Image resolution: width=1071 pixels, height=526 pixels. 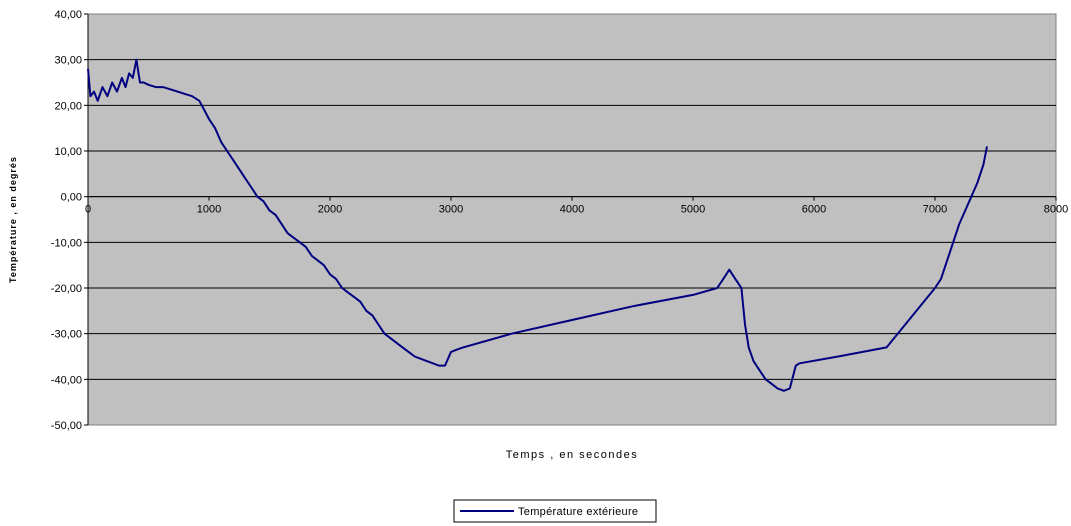 What do you see at coordinates (68, 61) in the screenshot?
I see `y-tick-label: 30,00` at bounding box center [68, 61].